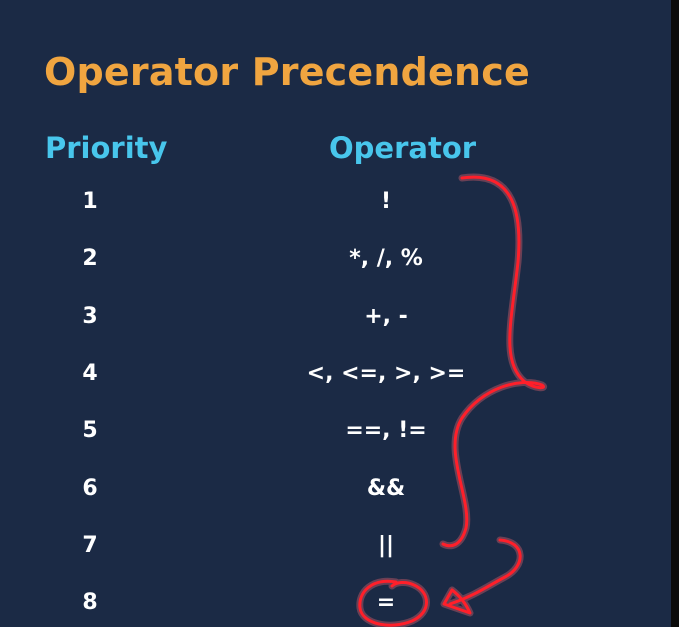 This screenshot has height=627, width=679. I want to click on operator-value: &&, so click(386, 488).